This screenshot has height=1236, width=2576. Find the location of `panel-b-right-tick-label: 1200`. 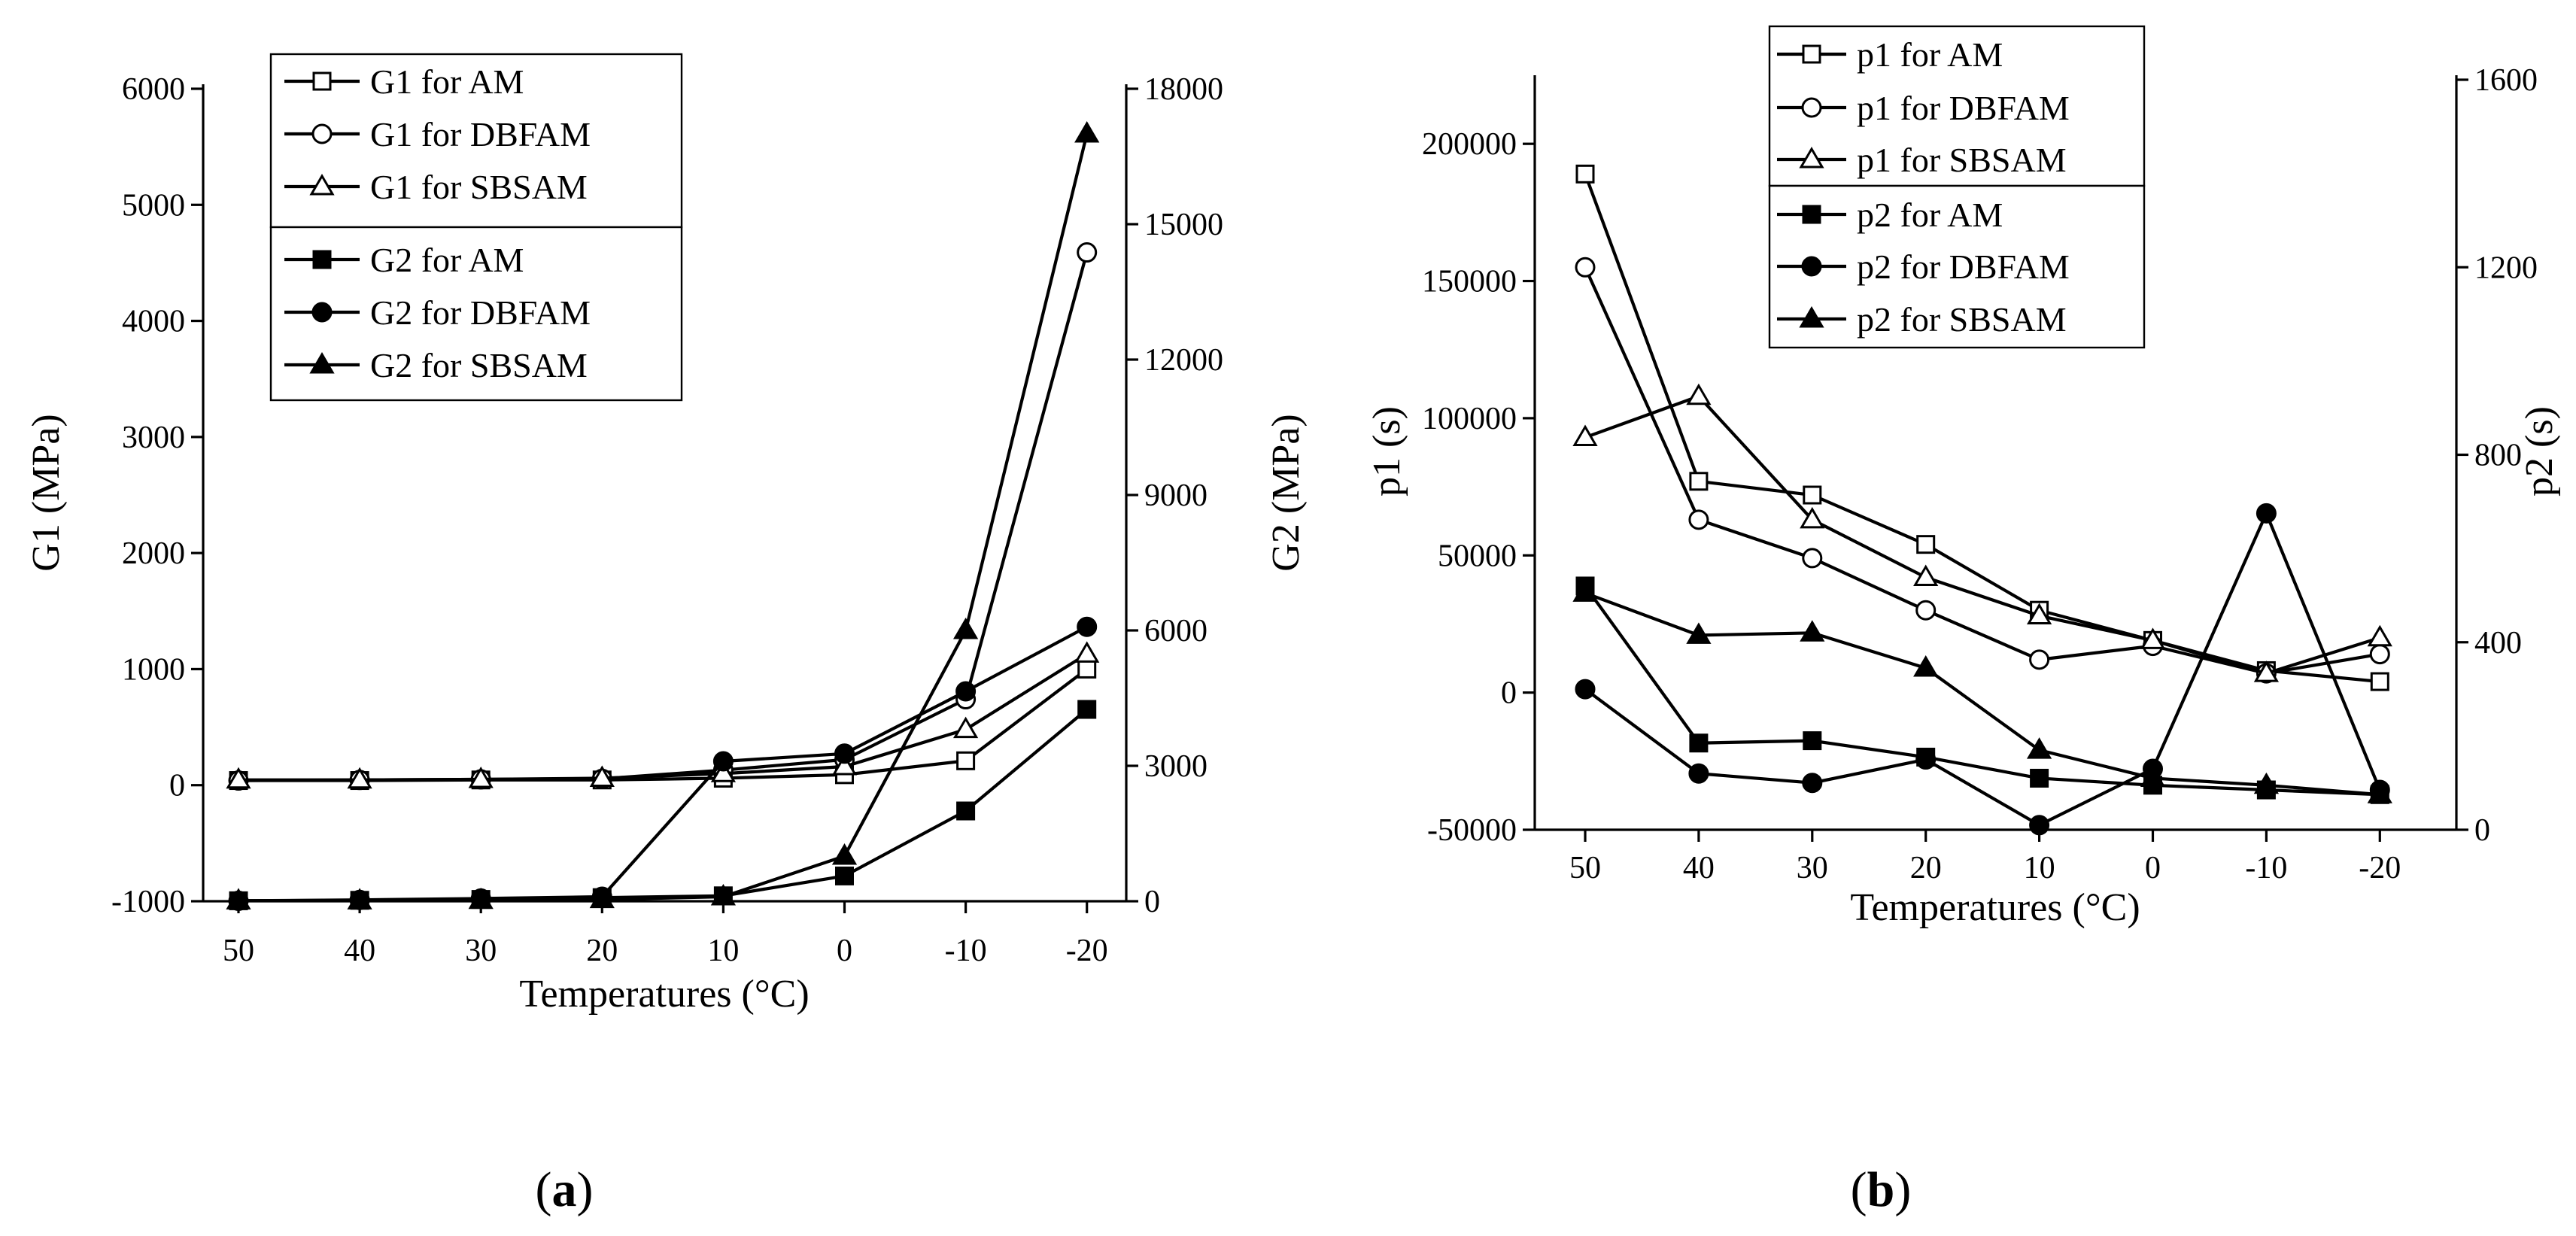

panel-b-right-tick-label: 1200 is located at coordinates (2506, 268).